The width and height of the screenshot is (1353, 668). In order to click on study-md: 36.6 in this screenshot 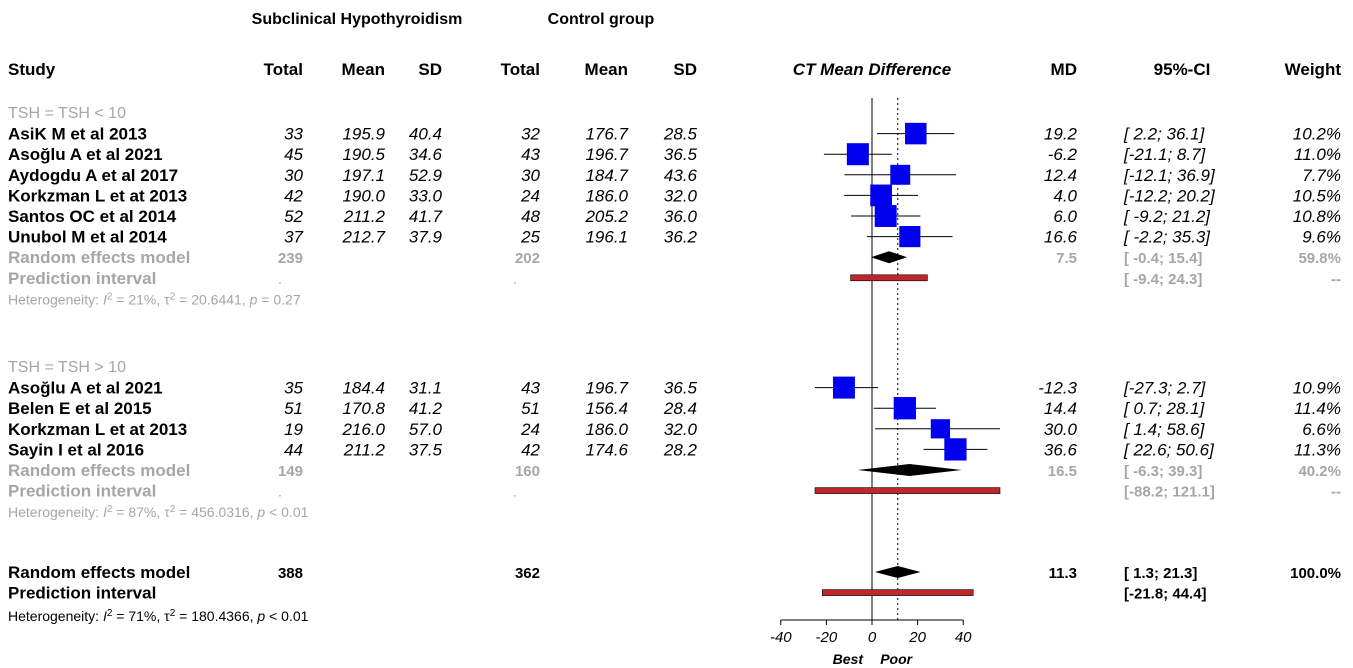, I will do `click(1061, 449)`.